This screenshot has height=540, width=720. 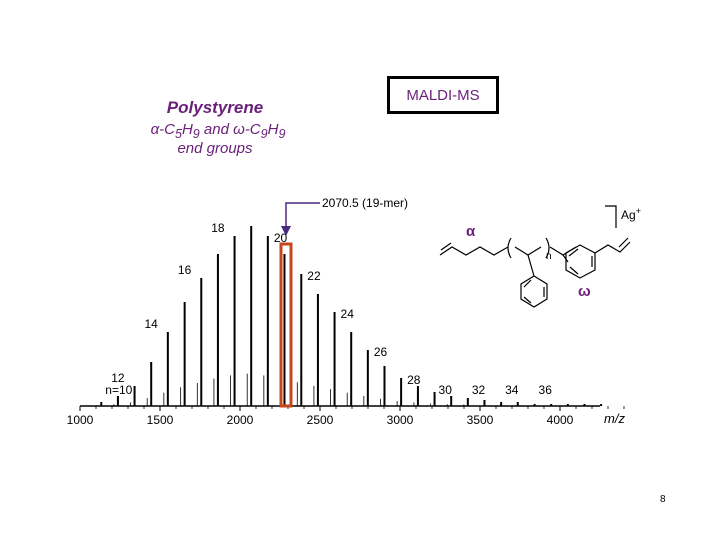 What do you see at coordinates (584, 291) in the screenshot?
I see `omega-label: ω` at bounding box center [584, 291].